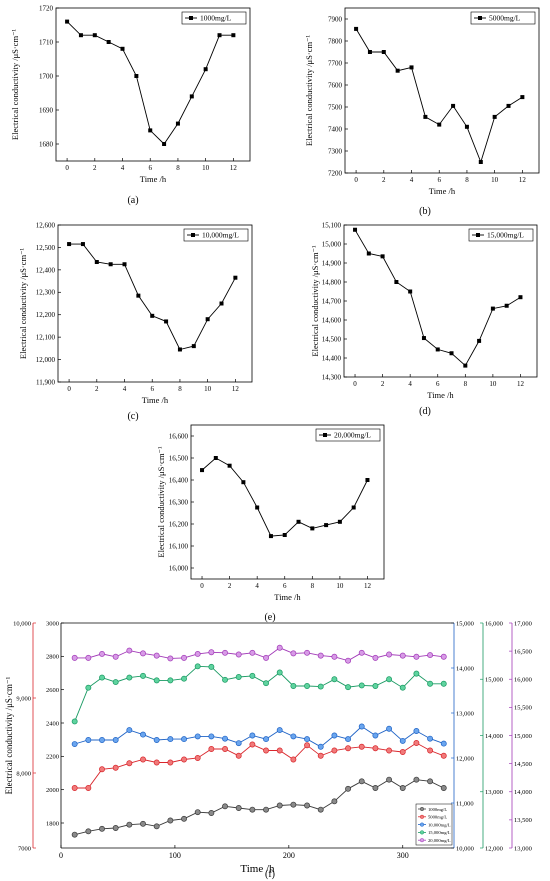  What do you see at coordinates (332, 358) in the screenshot?
I see `y-tick-label: 14,400` at bounding box center [332, 358].